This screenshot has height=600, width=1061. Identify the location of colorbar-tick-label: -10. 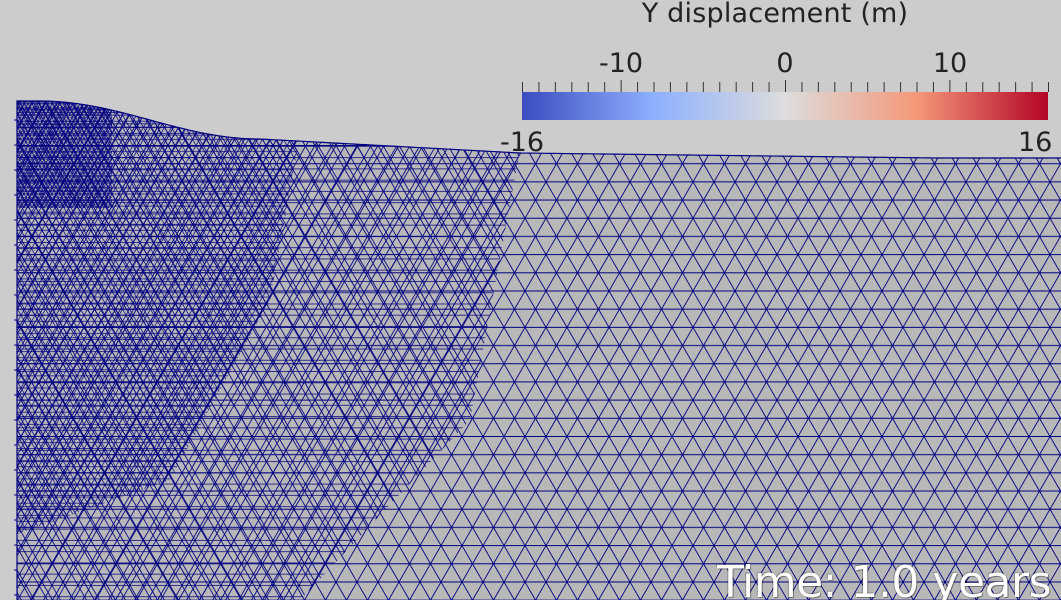
(621, 63).